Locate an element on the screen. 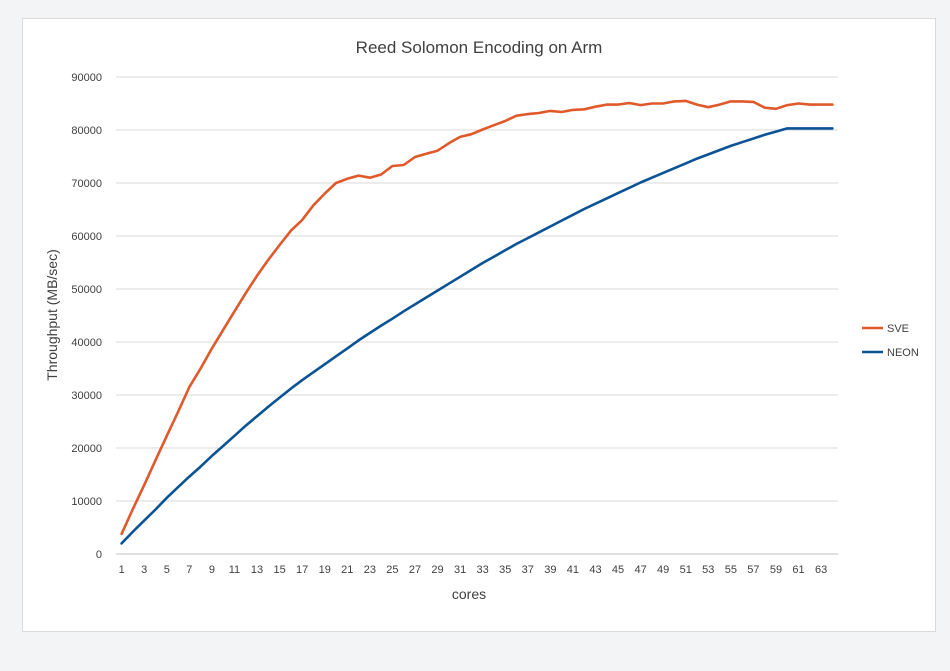 This screenshot has width=950, height=671. x-tick-label: 1 is located at coordinates (122, 570).